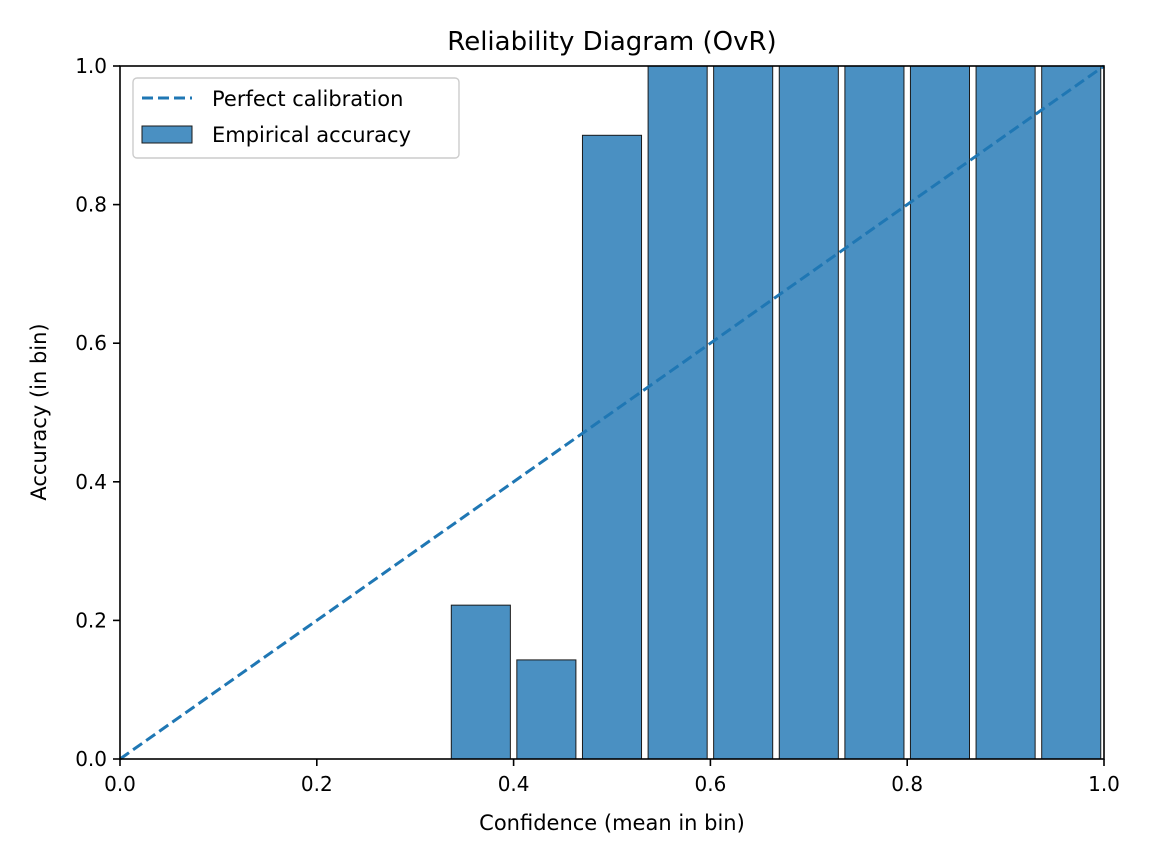  What do you see at coordinates (311, 135) in the screenshot?
I see `legend-label-empirical-accuracy: Empirical accuracy` at bounding box center [311, 135].